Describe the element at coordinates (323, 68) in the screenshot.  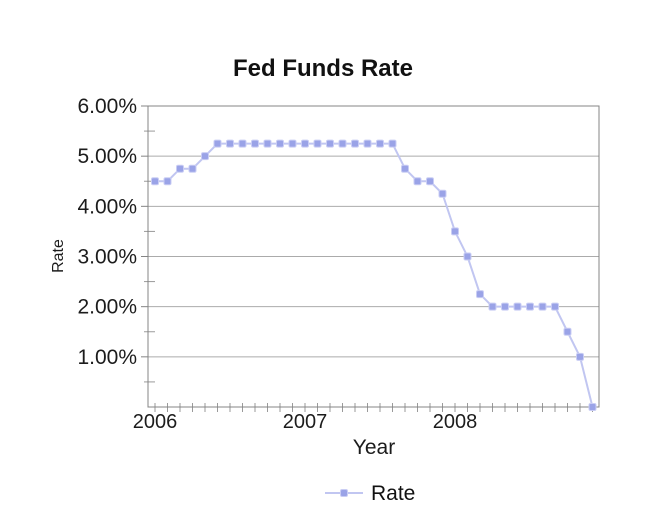
I see `chart-title: Fed Funds Rate` at that location.